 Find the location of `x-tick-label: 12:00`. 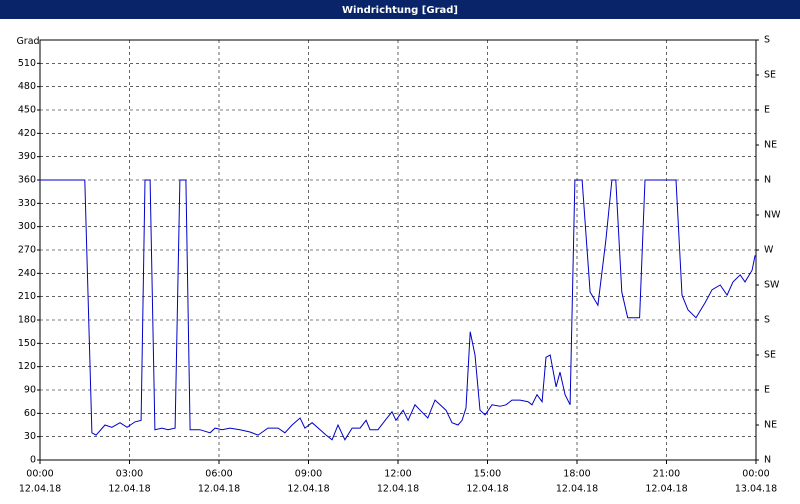

x-tick-label: 12:00 is located at coordinates (397, 474).